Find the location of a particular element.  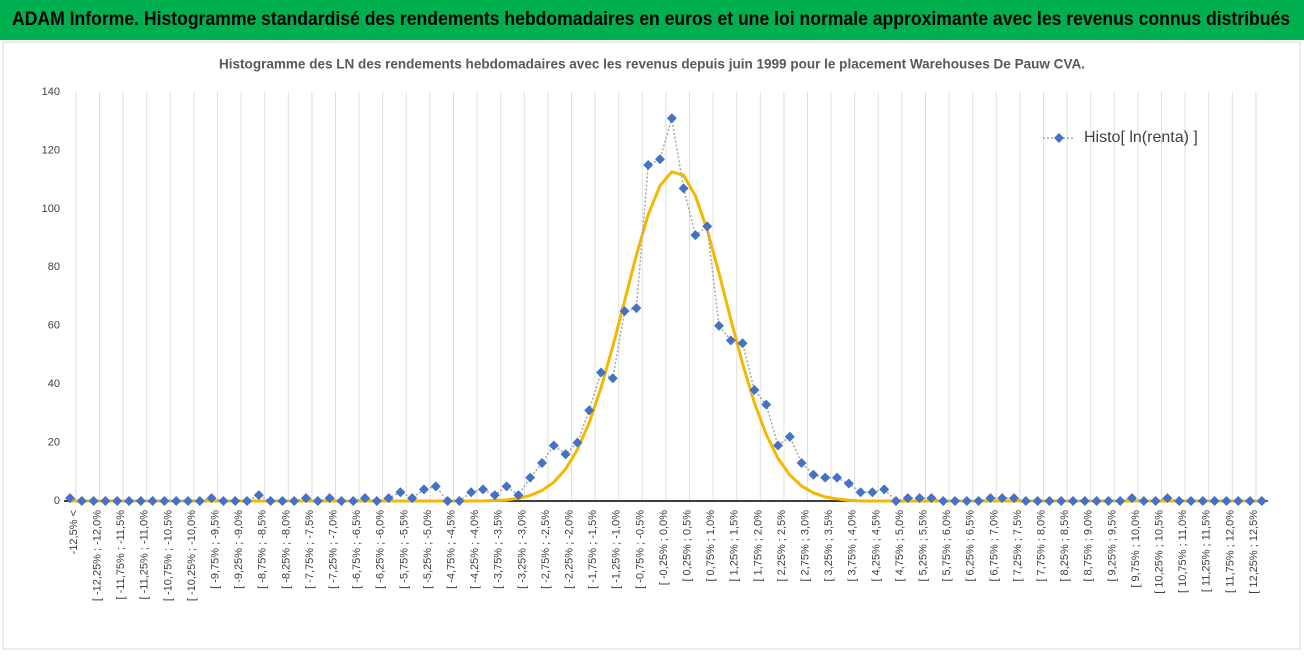

x-tick-label: [ -7,25% ; -7,0% is located at coordinates (334, 549).